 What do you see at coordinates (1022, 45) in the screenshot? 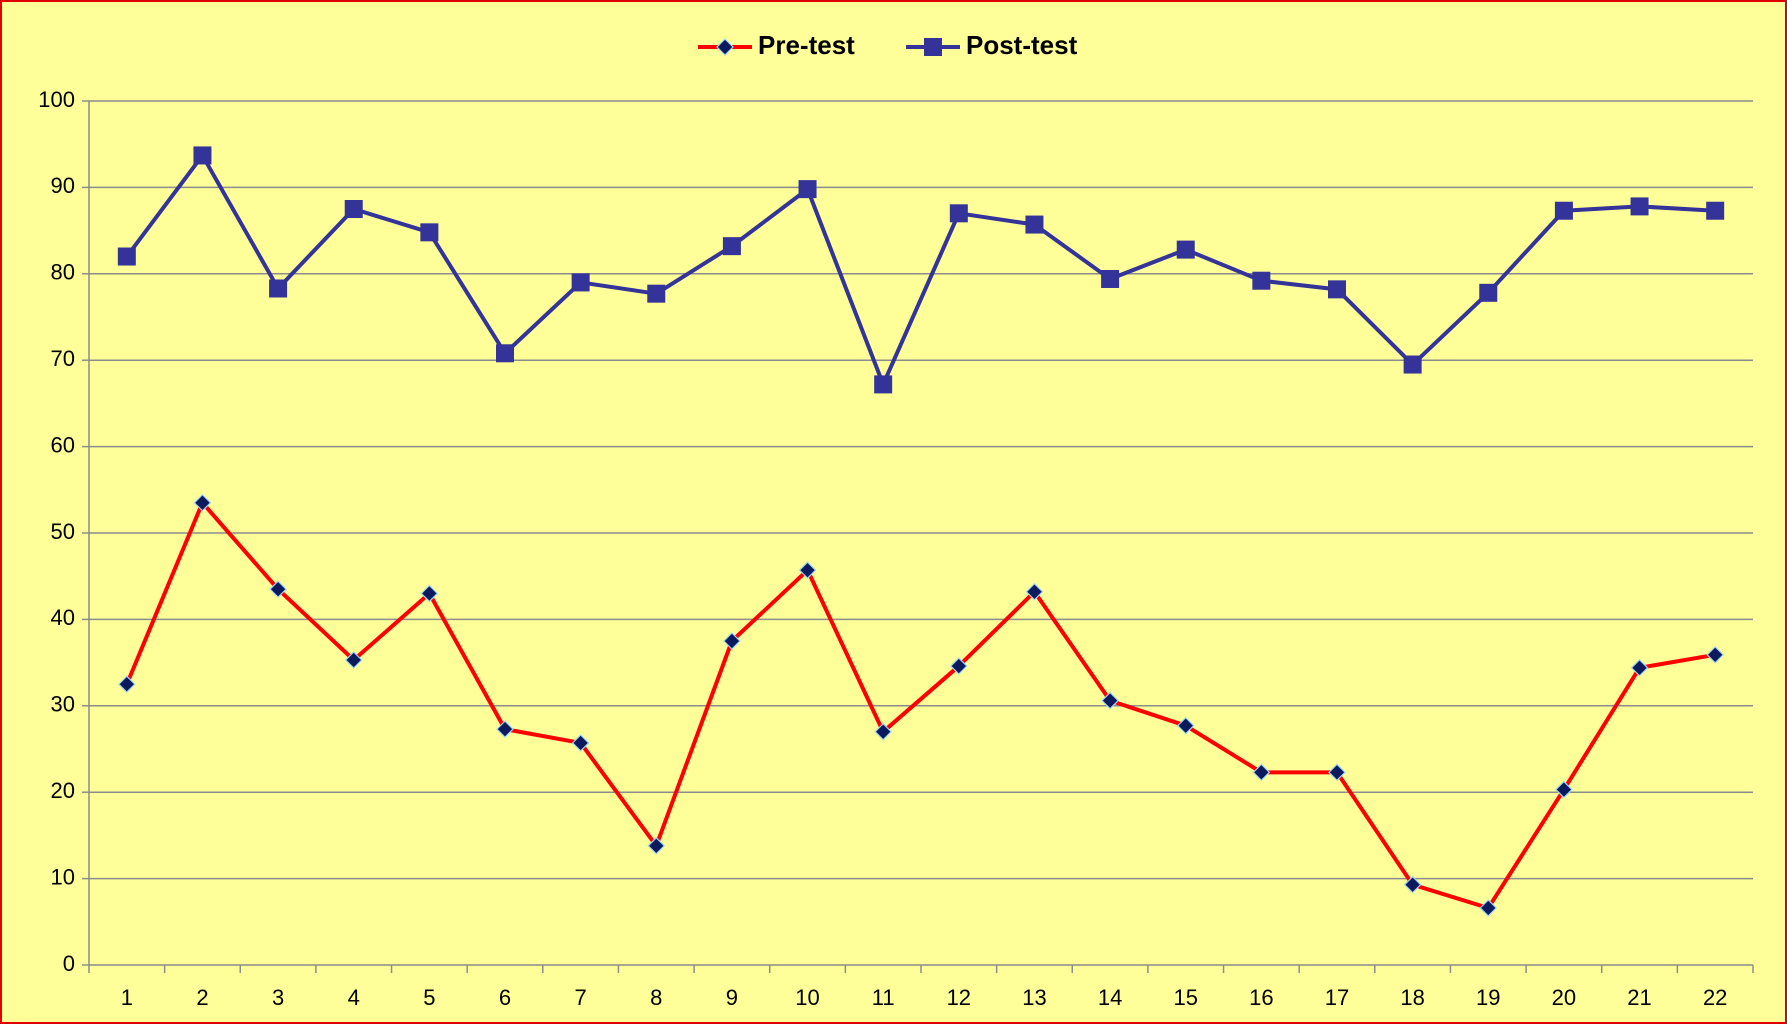
I see `legend-label: Post-test` at bounding box center [1022, 45].